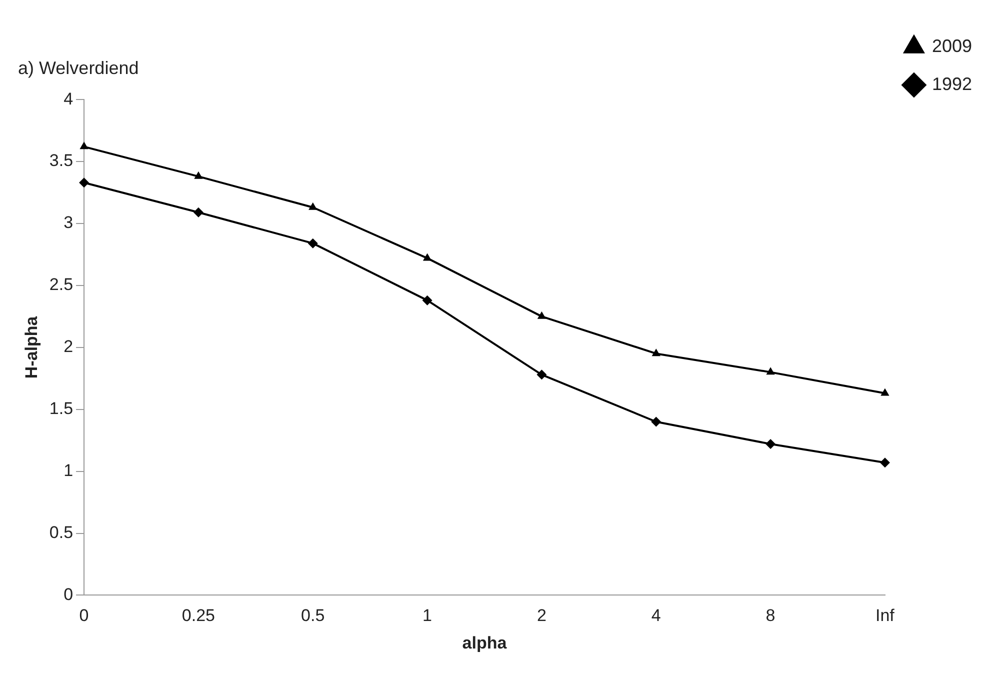 The width and height of the screenshot is (1000, 677). I want to click on x-tick-label: 8, so click(771, 616).